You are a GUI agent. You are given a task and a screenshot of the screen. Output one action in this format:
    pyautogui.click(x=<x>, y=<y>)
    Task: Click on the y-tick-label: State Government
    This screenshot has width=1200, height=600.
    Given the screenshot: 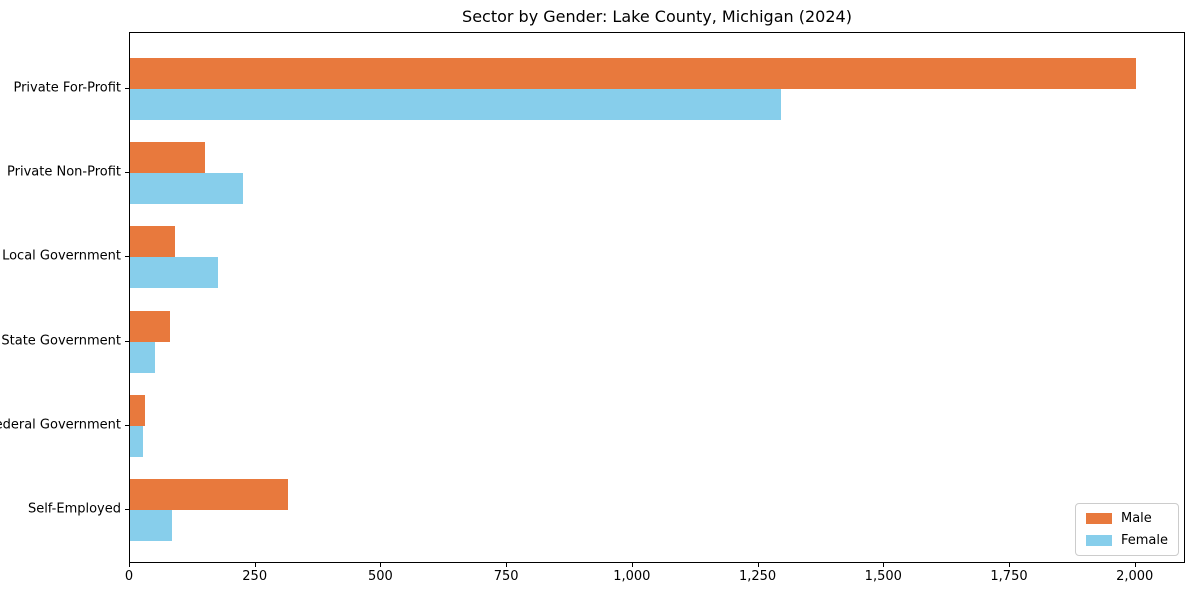 What is the action you would take?
    pyautogui.click(x=61, y=341)
    